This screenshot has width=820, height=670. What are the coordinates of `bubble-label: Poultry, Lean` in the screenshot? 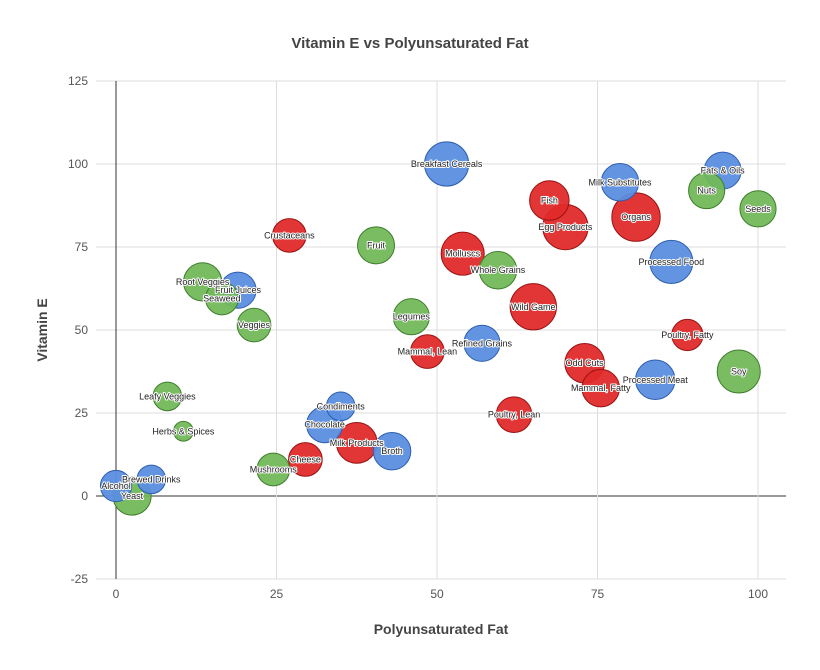 It's located at (514, 415).